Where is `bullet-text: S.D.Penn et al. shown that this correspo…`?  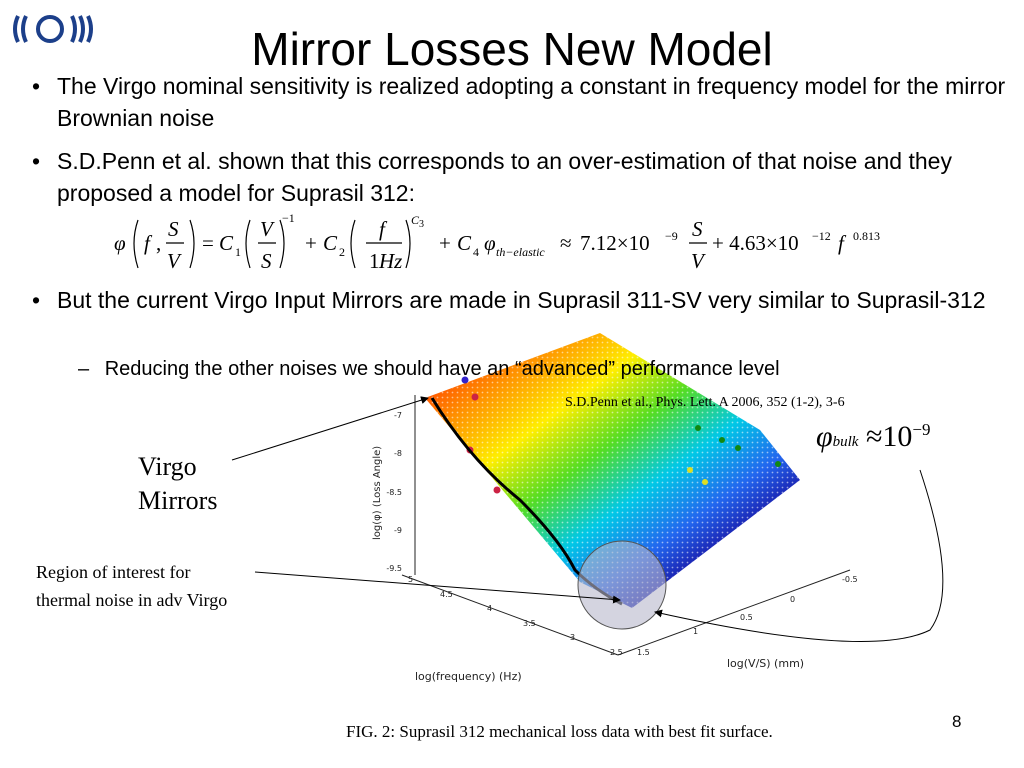
bullet-text: S.D.Penn et al. shown that this correspo… is located at coordinates (504, 177).